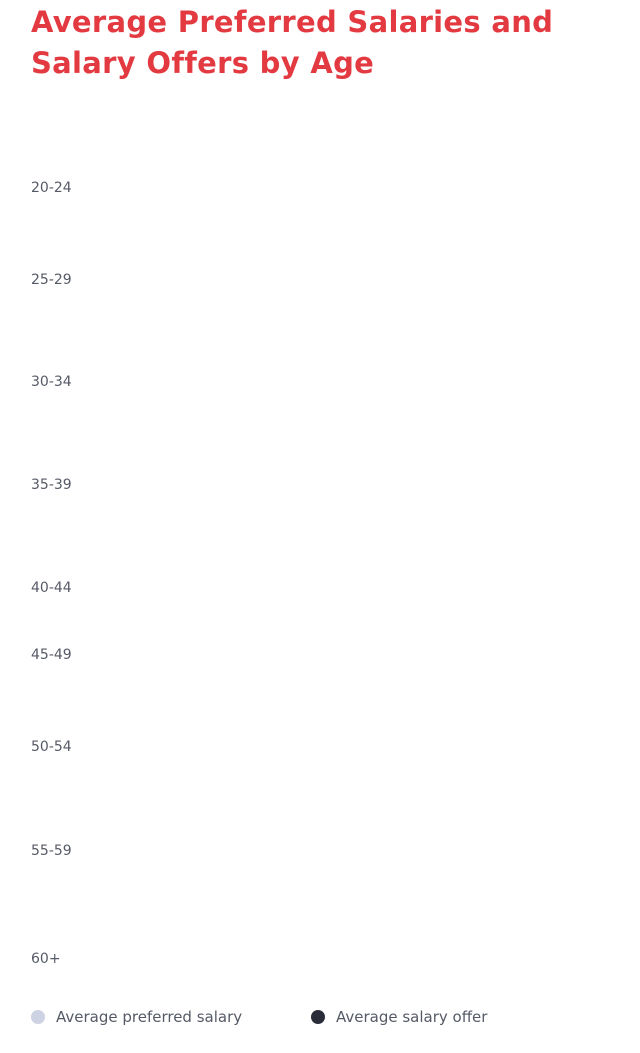 This screenshot has width=640, height=1053. What do you see at coordinates (51, 485) in the screenshot?
I see `category-label-35-39: 35-39` at bounding box center [51, 485].